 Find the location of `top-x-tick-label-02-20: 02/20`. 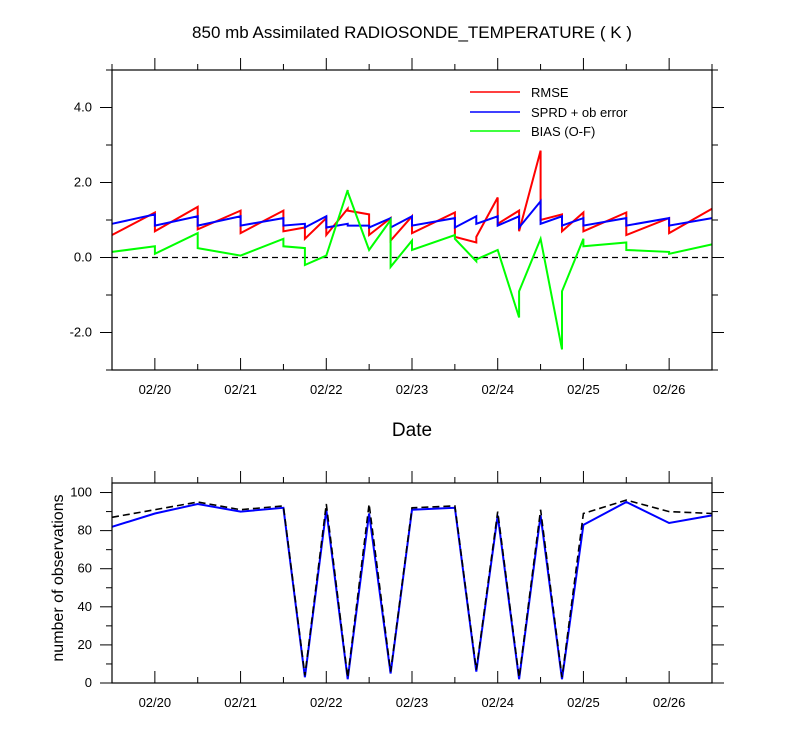

top-x-tick-label-02-20: 02/20 is located at coordinates (155, 389).